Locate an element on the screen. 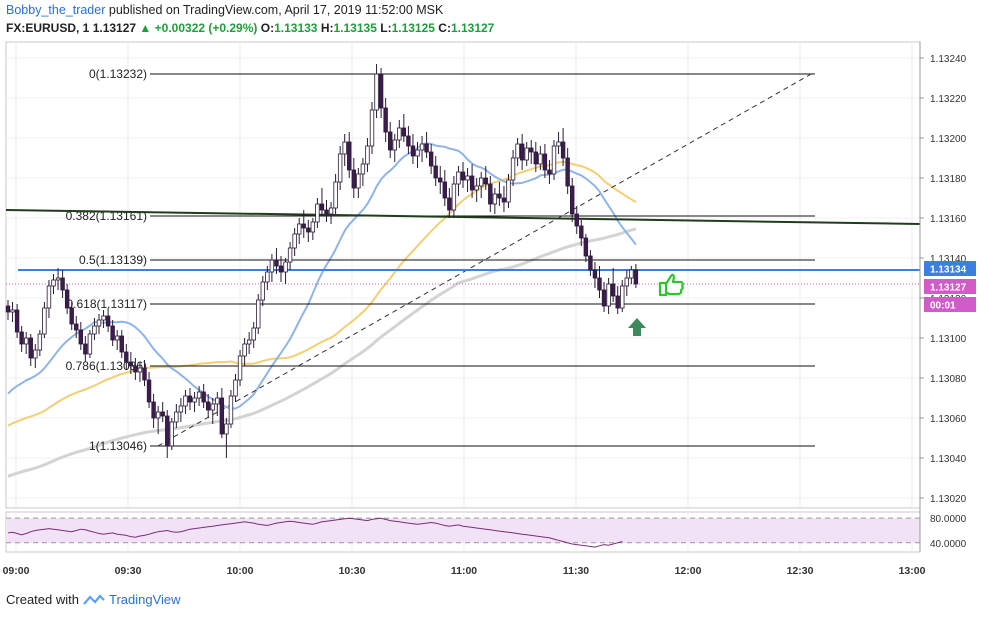 The height and width of the screenshot is (618, 988). x-tick-label: 09:30 is located at coordinates (128, 571).